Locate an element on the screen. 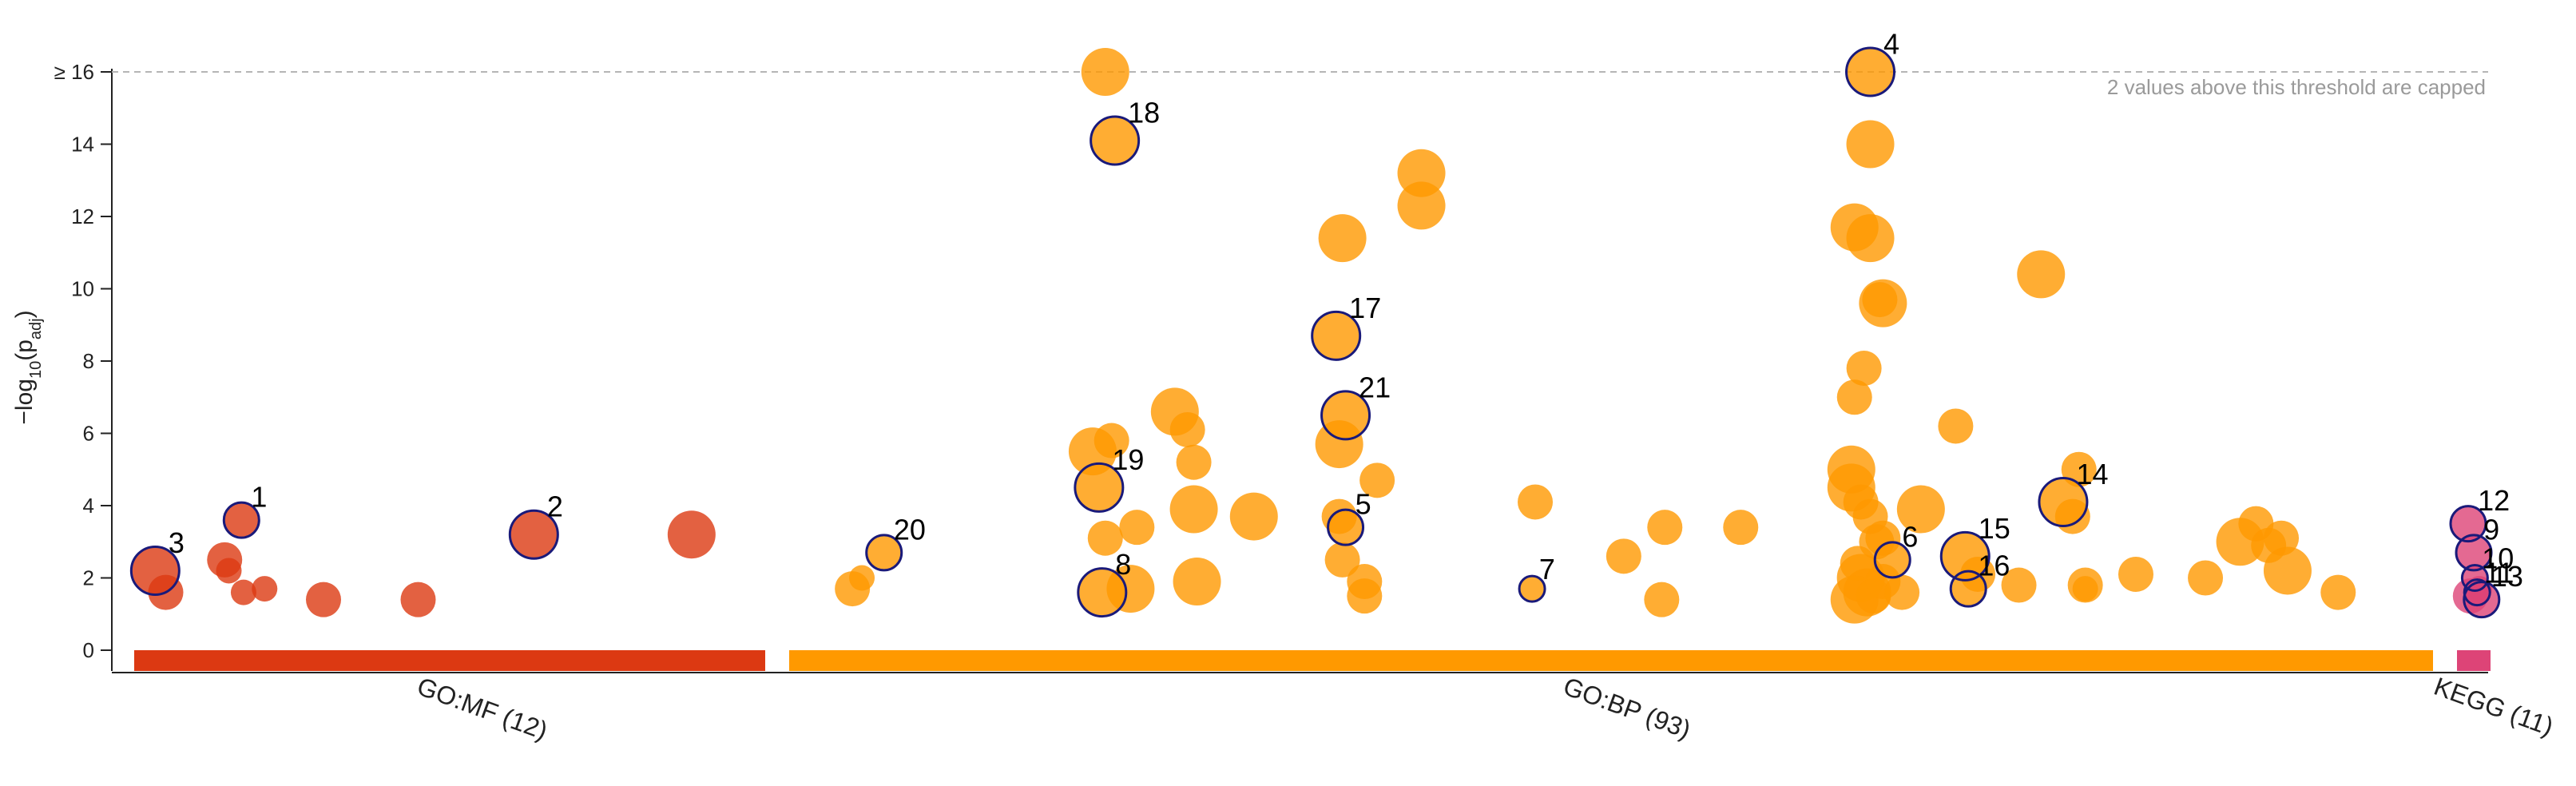  point-label-11: 11 is located at coordinates (2499, 574).